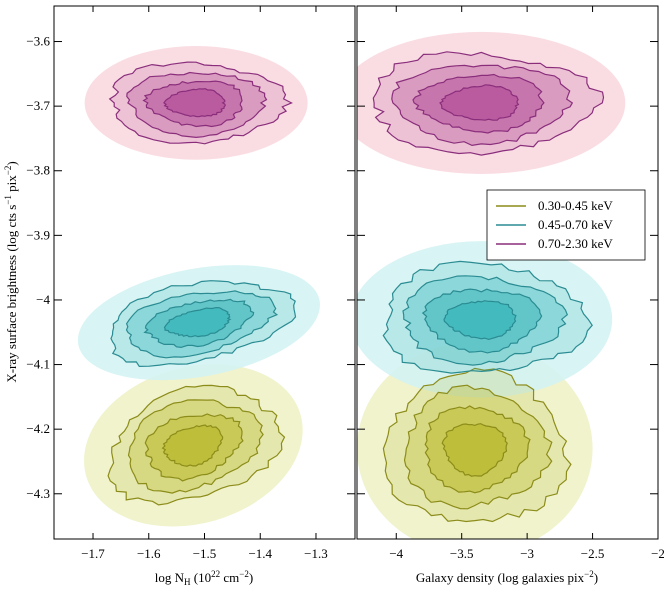  What do you see at coordinates (575, 224) in the screenshot?
I see `legend-label-0.45-0.70-kev: 0.45-0.70 keV` at bounding box center [575, 224].